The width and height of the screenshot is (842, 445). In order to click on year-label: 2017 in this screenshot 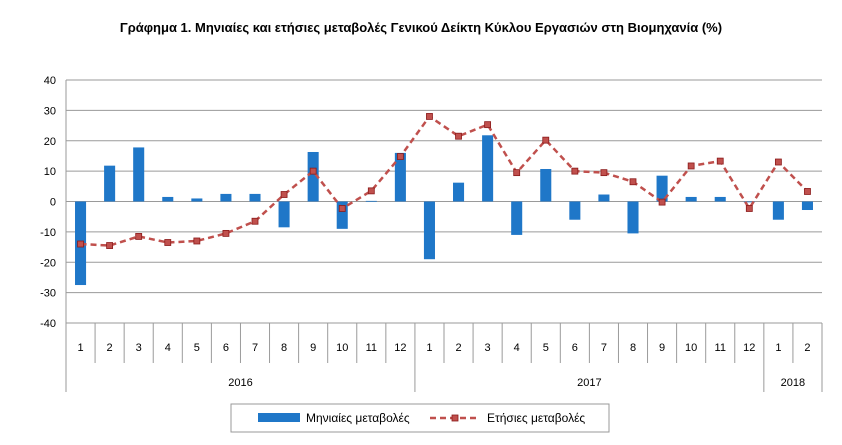, I will do `click(589, 383)`.